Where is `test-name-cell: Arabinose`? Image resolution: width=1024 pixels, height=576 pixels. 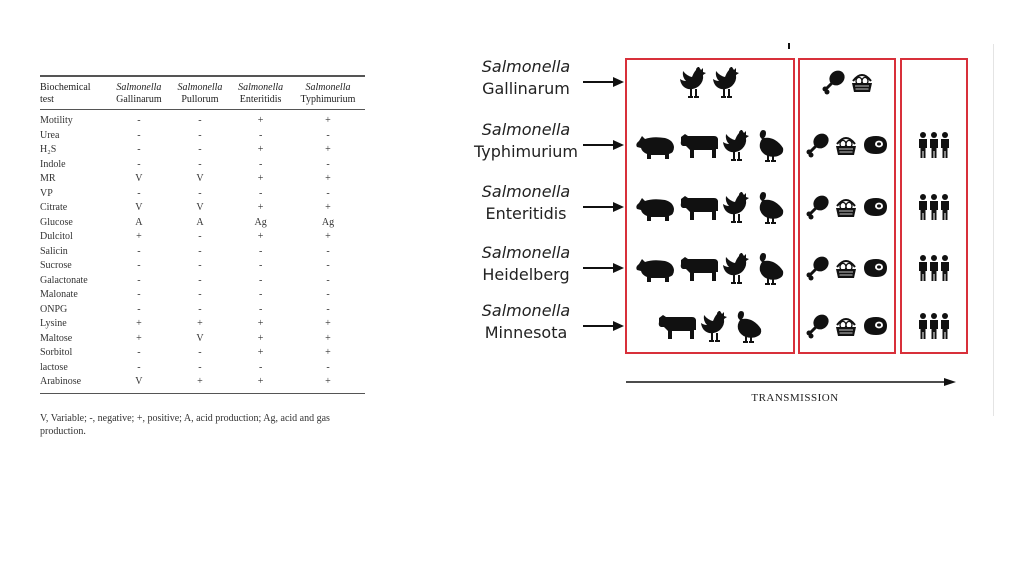 test-name-cell: Arabinose is located at coordinates (74, 384).